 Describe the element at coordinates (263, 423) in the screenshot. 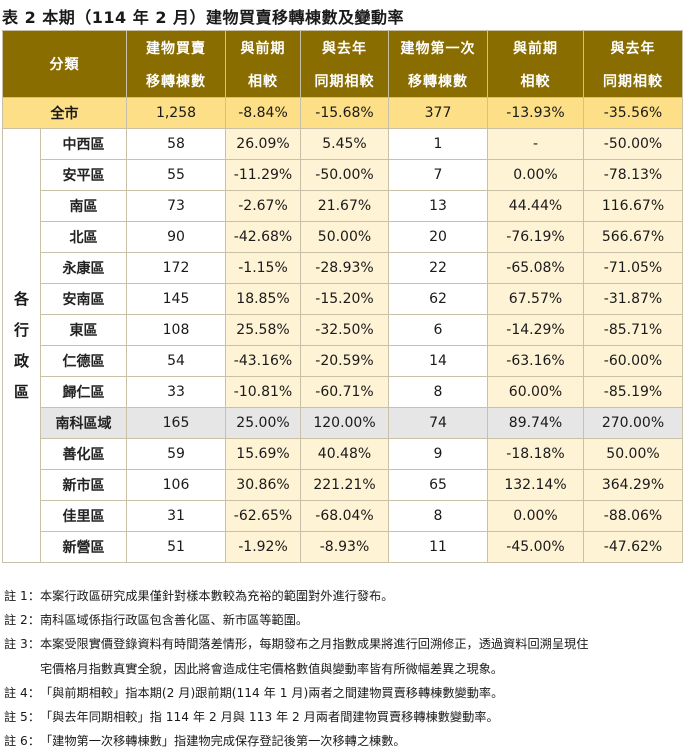

I see `data-cell: 25.00%` at that location.